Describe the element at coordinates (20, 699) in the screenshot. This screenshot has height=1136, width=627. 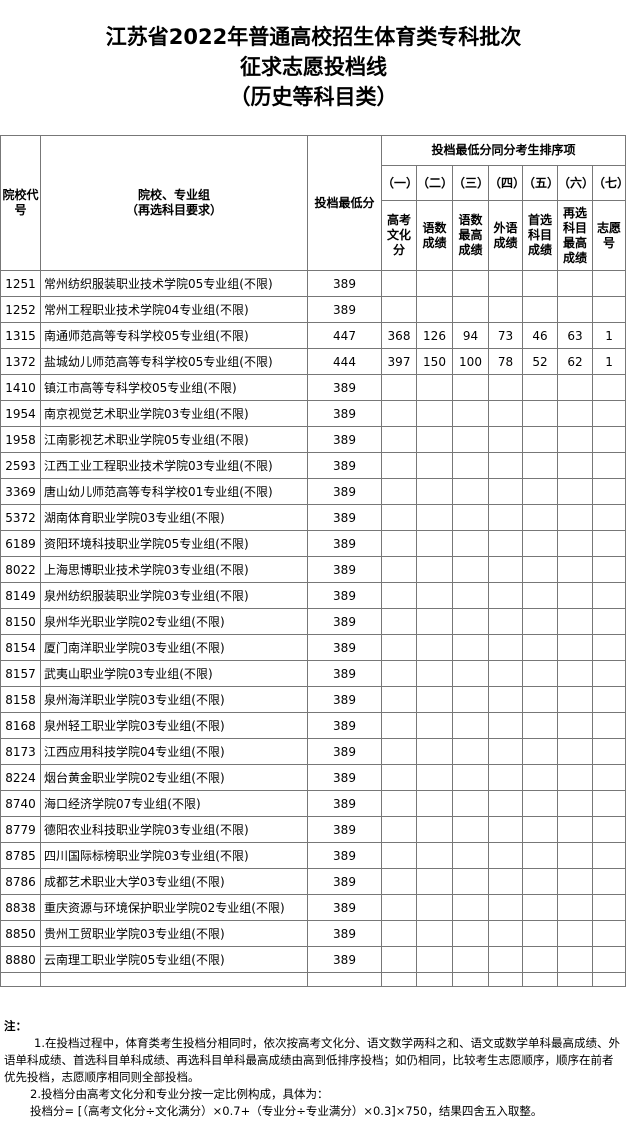
I see `code-cell: 8158` at that location.